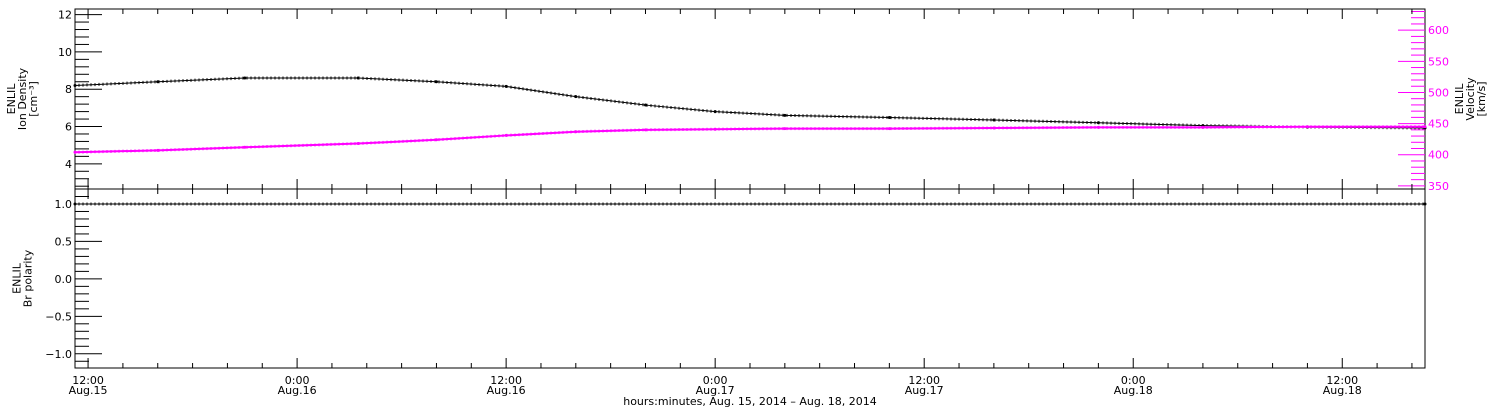  I want to click on axis-title-line: Velocity, so click(1470, 99).